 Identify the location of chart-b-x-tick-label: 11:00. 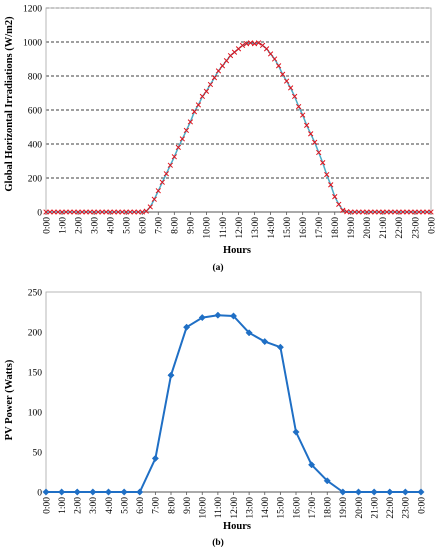
(219, 508).